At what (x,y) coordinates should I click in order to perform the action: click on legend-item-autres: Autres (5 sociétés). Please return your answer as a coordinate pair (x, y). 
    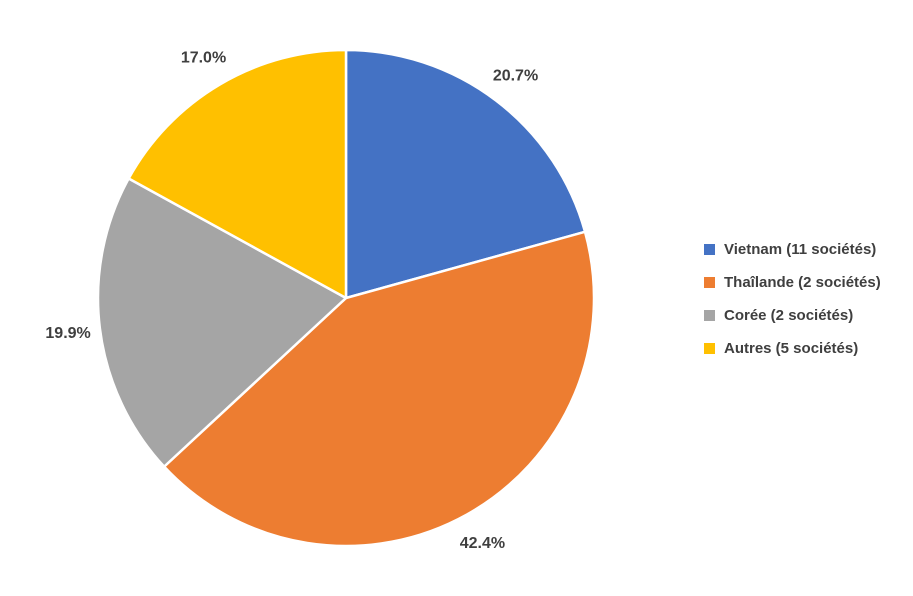
    Looking at the image, I should click on (792, 348).